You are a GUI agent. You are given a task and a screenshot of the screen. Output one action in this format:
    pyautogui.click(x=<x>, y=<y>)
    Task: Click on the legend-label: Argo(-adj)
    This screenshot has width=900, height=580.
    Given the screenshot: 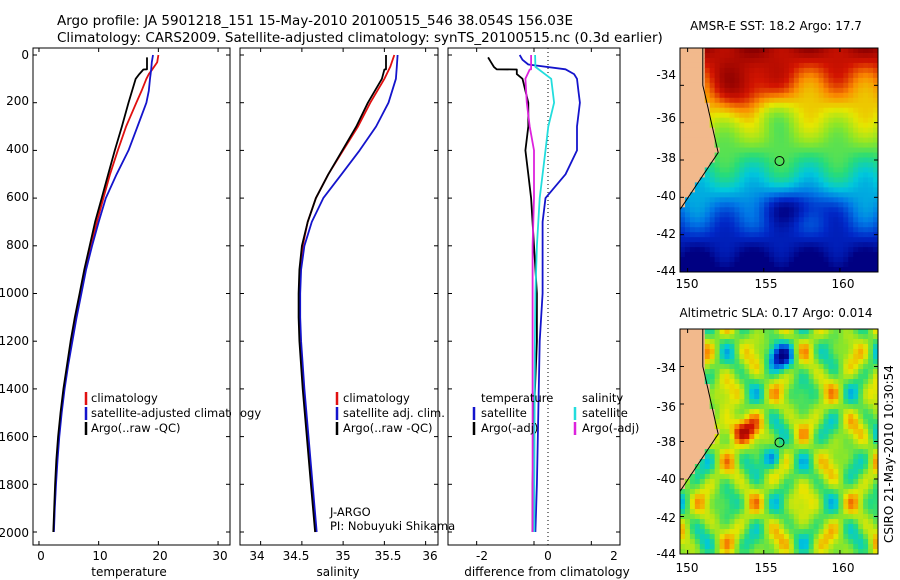 What is the action you would take?
    pyautogui.click(x=610, y=428)
    